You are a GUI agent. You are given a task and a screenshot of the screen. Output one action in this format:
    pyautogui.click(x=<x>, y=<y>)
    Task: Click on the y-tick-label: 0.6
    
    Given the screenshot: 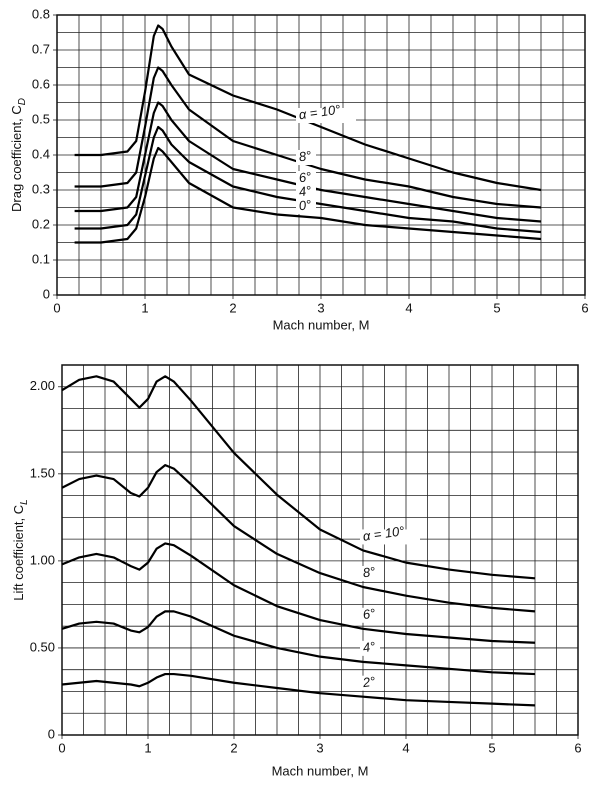 What is the action you would take?
    pyautogui.click(x=41, y=83)
    